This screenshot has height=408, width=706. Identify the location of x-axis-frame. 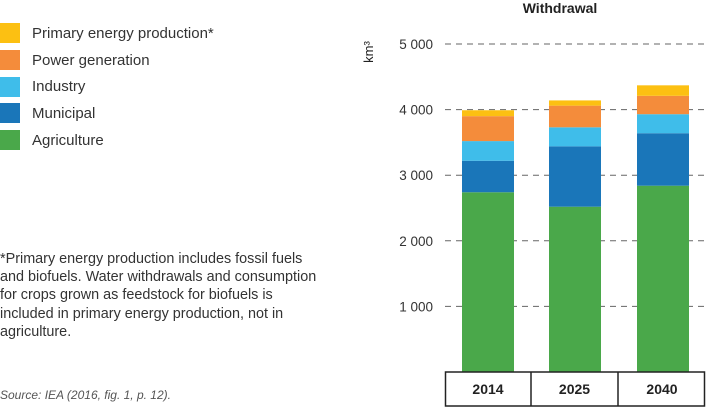
(575, 389).